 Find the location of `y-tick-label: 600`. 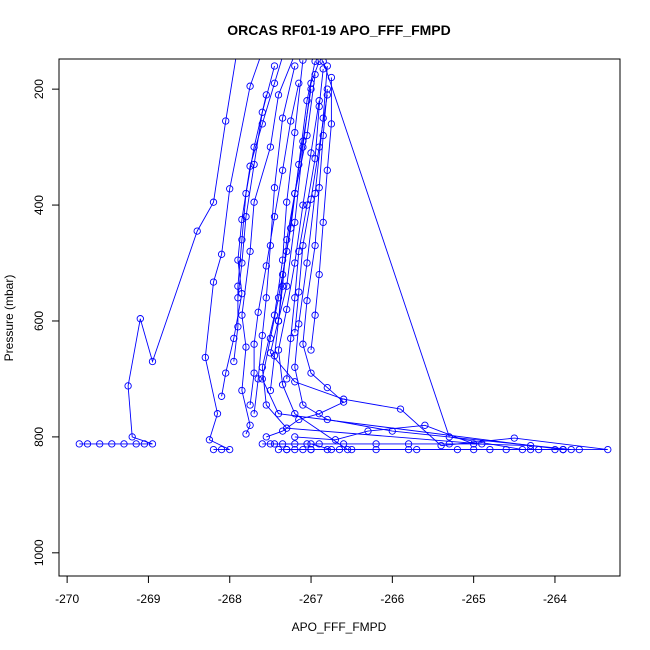

y-tick-label: 600 is located at coordinates (39, 321).